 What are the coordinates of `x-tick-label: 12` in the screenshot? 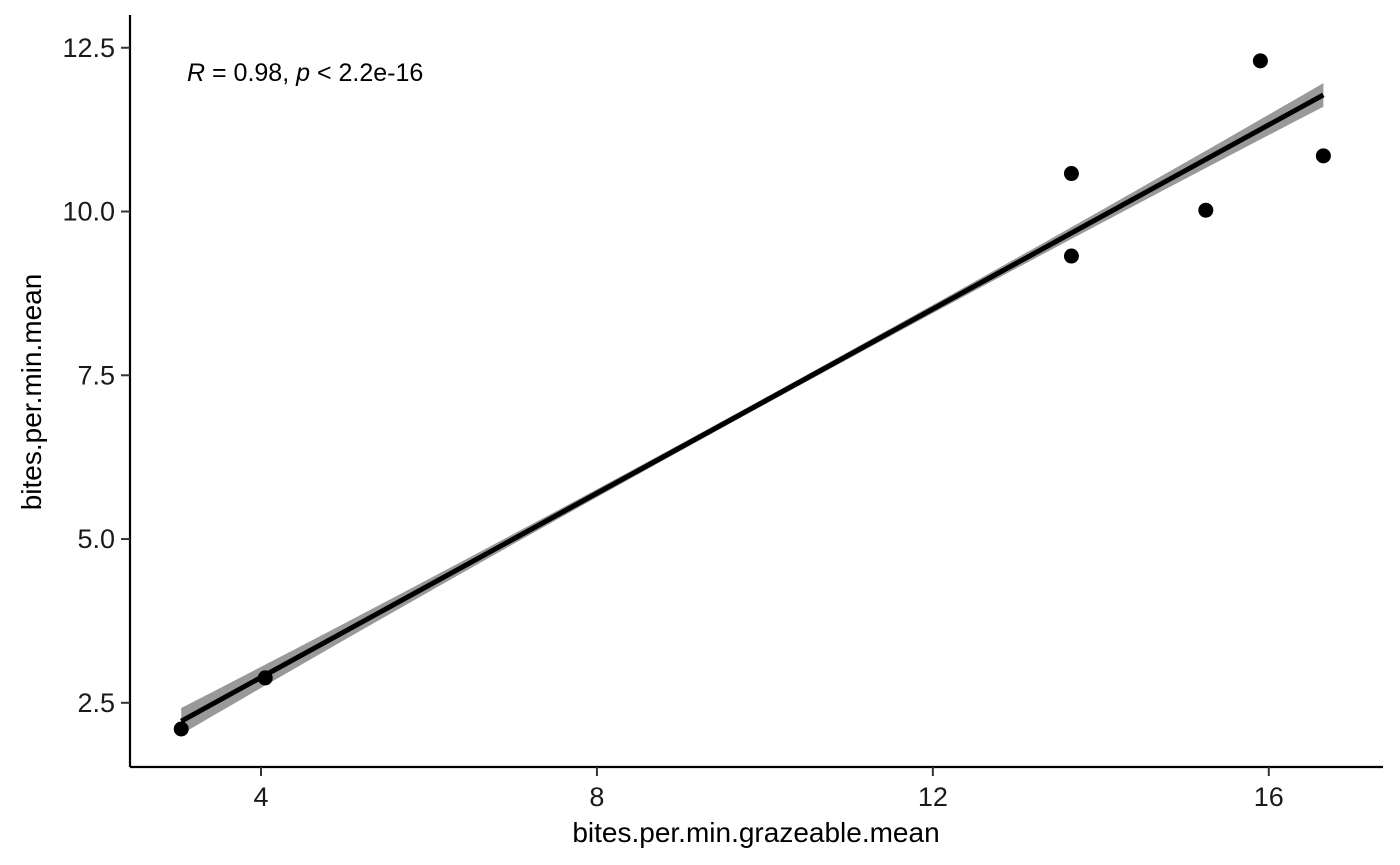 It's located at (933, 797).